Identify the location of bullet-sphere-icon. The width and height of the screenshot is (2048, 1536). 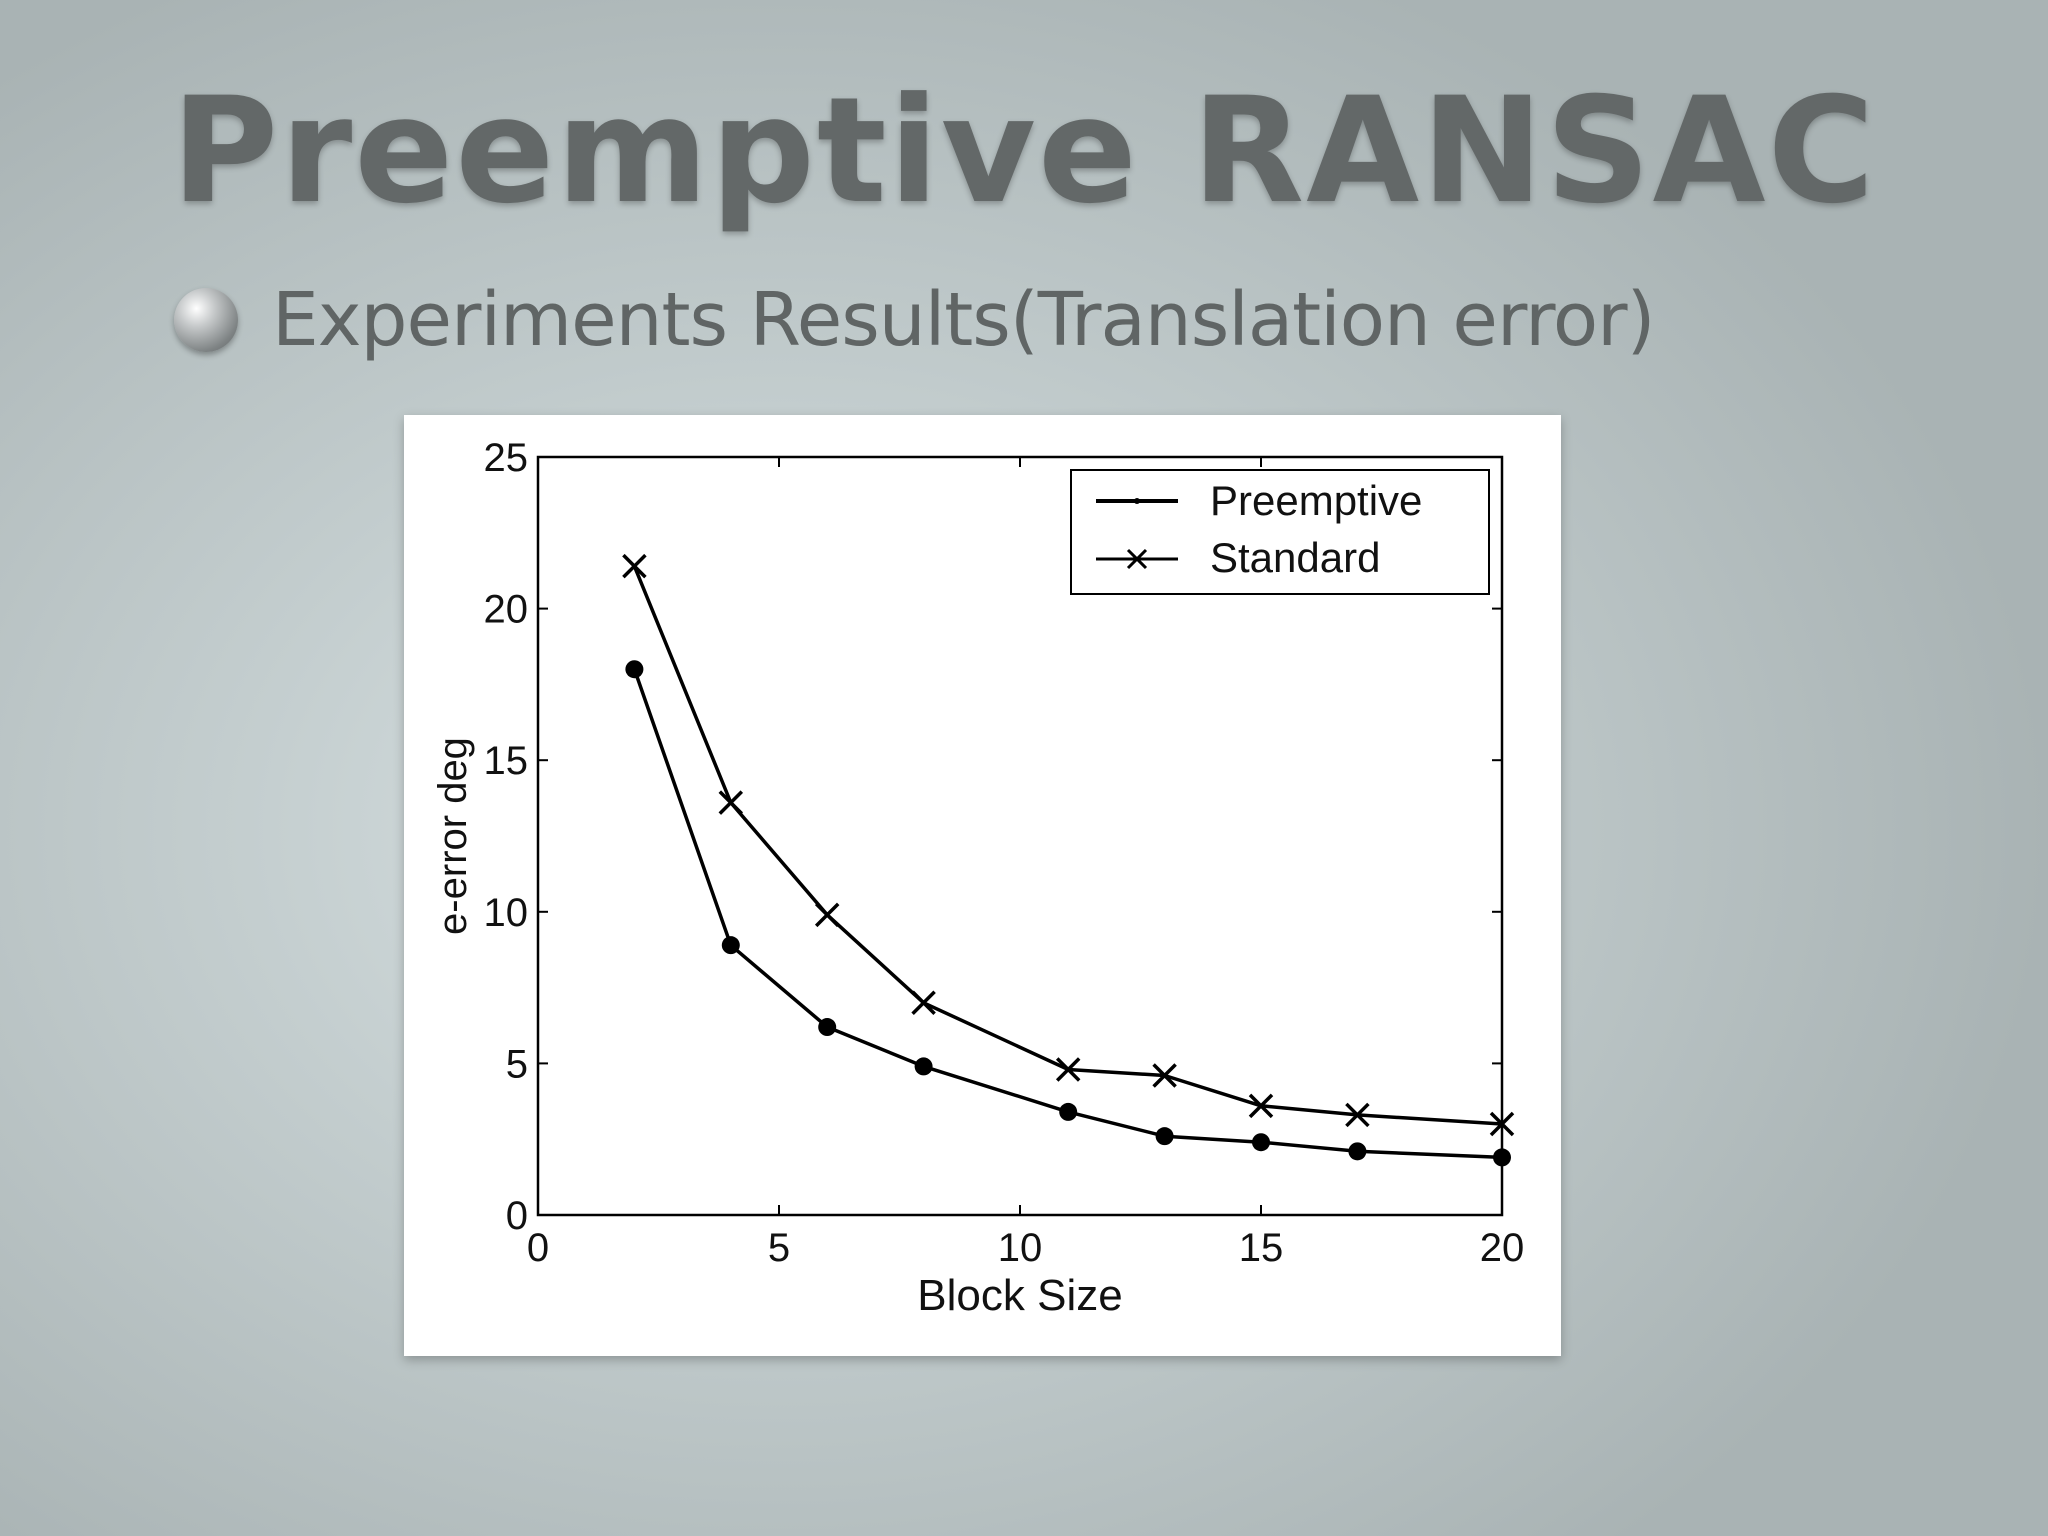
(206, 320).